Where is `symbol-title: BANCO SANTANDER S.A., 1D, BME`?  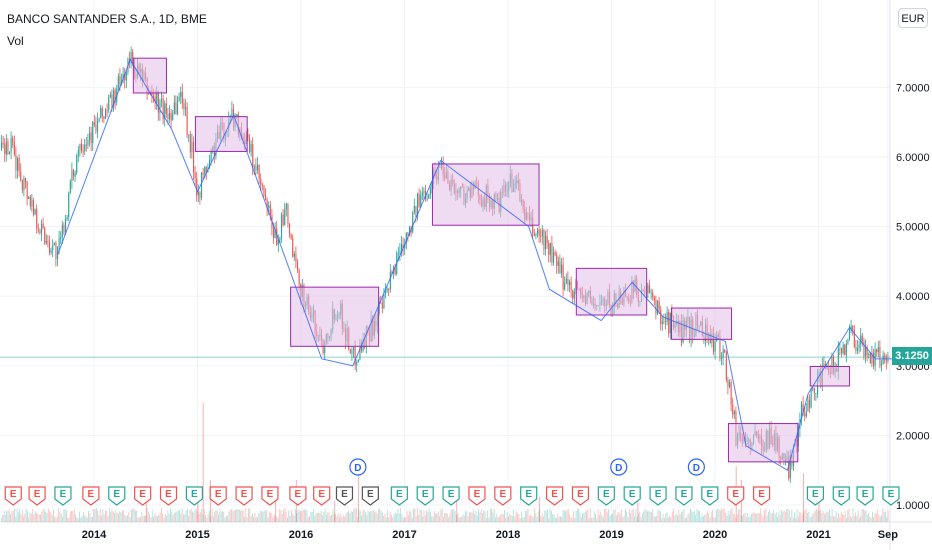 symbol-title: BANCO SANTANDER S.A., 1D, BME is located at coordinates (107, 19).